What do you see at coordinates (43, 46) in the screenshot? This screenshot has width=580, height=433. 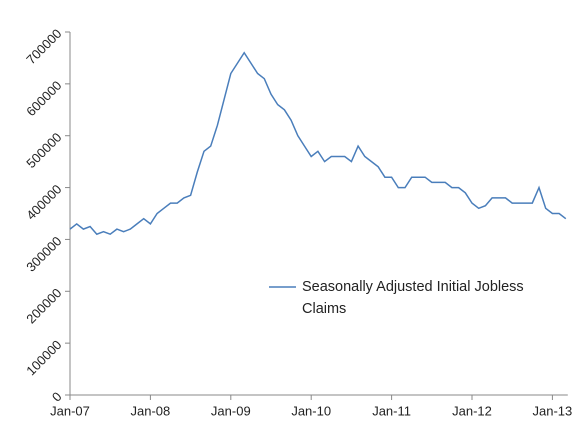 I see `y-tick-label: 700000` at bounding box center [43, 46].